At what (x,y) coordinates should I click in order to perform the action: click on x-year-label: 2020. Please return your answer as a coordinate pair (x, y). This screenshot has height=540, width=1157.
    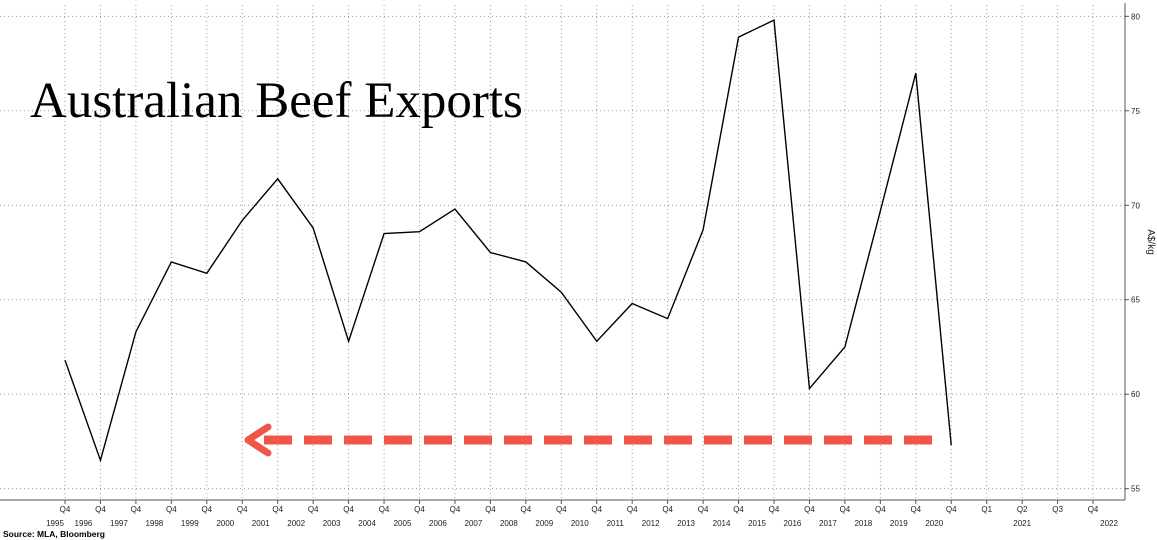
    Looking at the image, I should click on (934, 523).